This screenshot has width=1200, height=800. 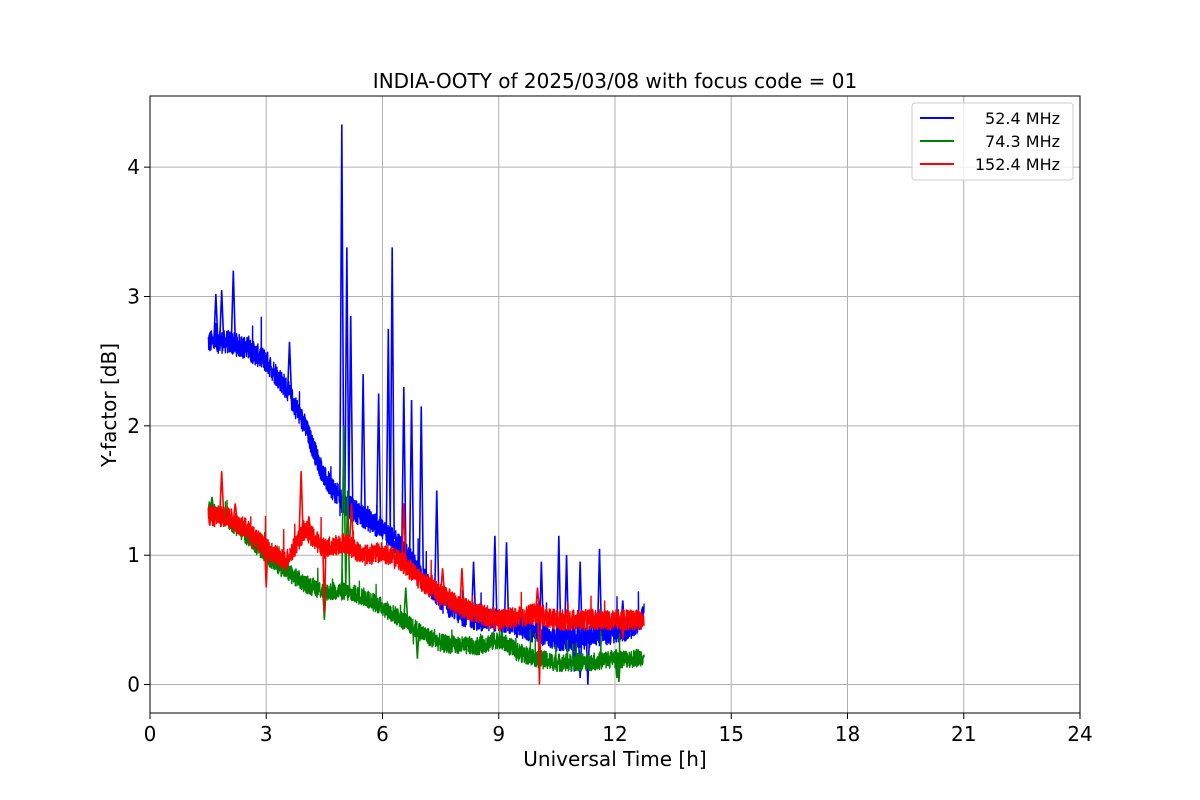 I want to click on x-tick-label: 21, so click(x=963, y=734).